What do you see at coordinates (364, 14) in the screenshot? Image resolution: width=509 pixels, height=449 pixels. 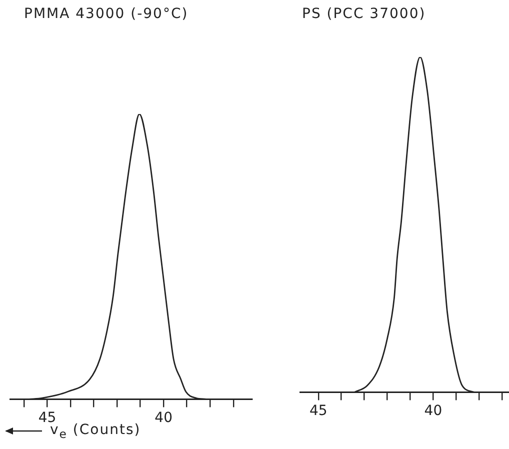 I see `chart-title: PS (PCC 37000)` at bounding box center [364, 14].